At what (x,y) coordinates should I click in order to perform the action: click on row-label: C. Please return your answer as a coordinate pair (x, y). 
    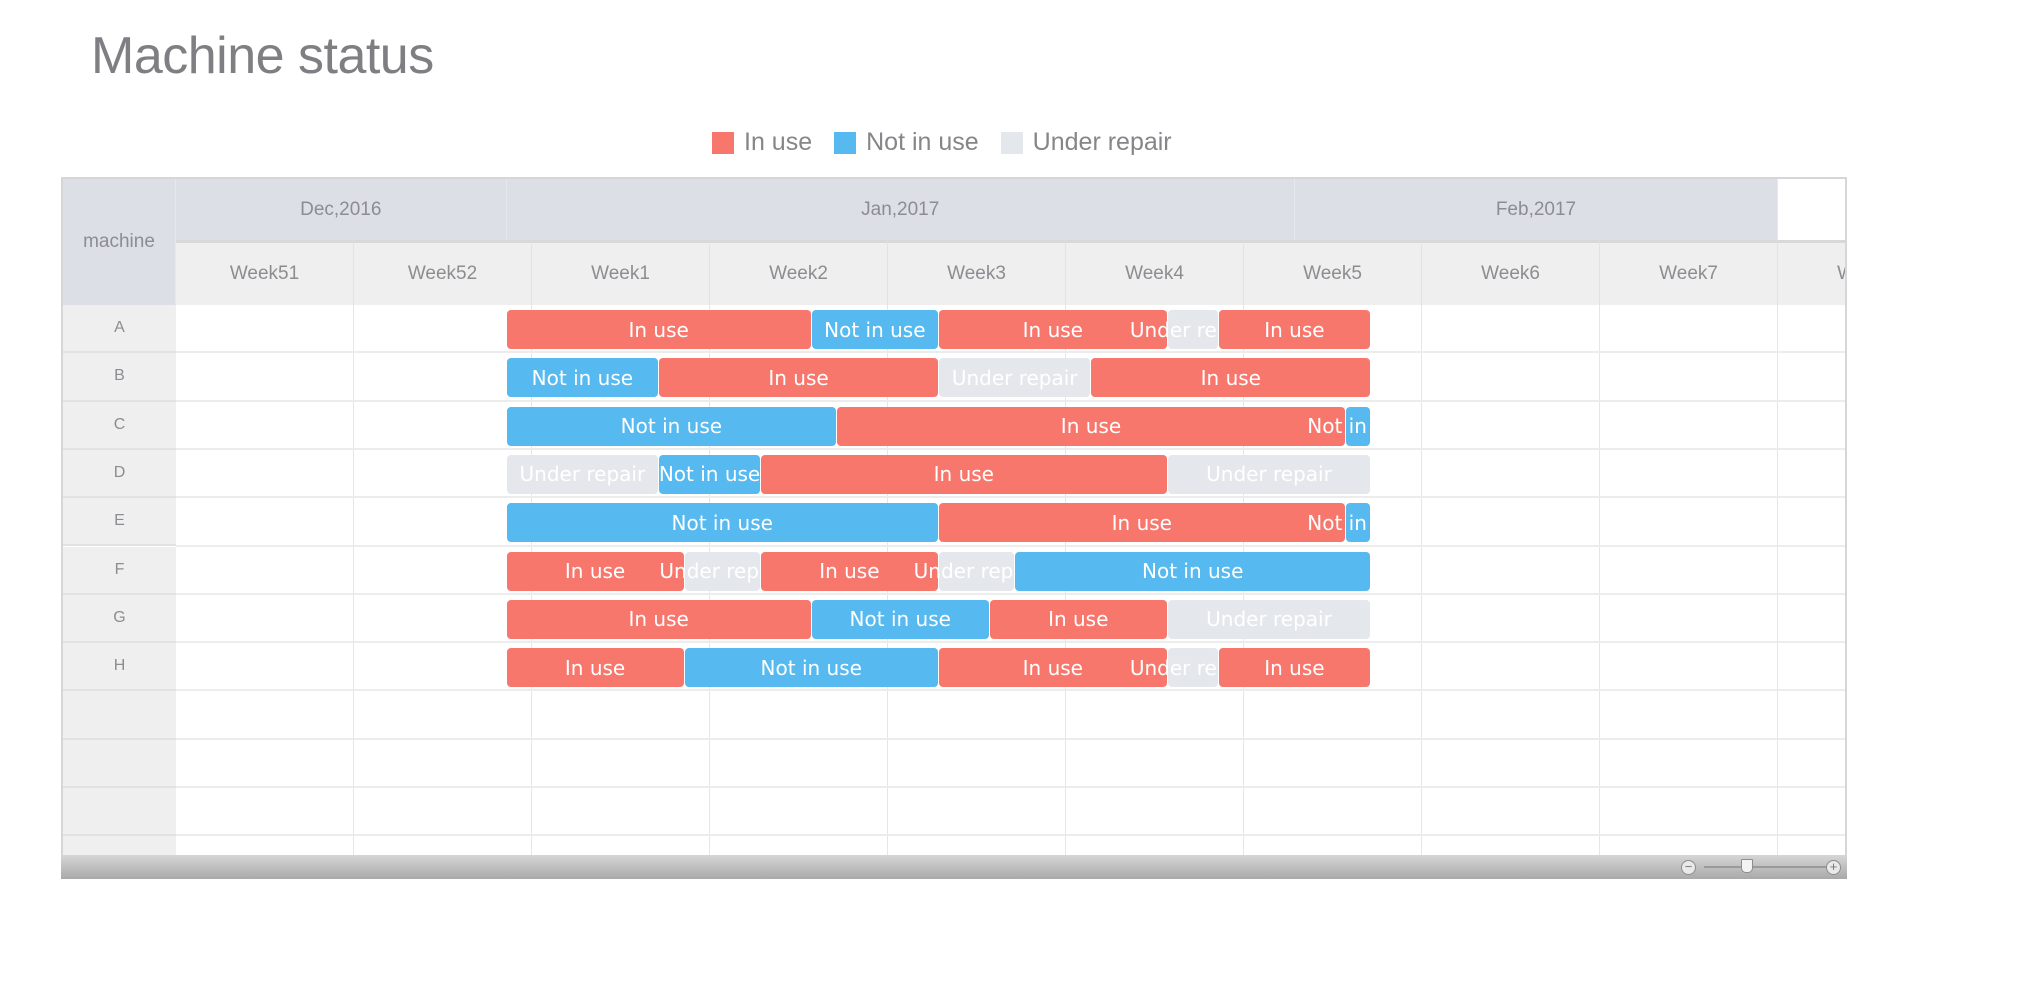
    Looking at the image, I should click on (119, 425).